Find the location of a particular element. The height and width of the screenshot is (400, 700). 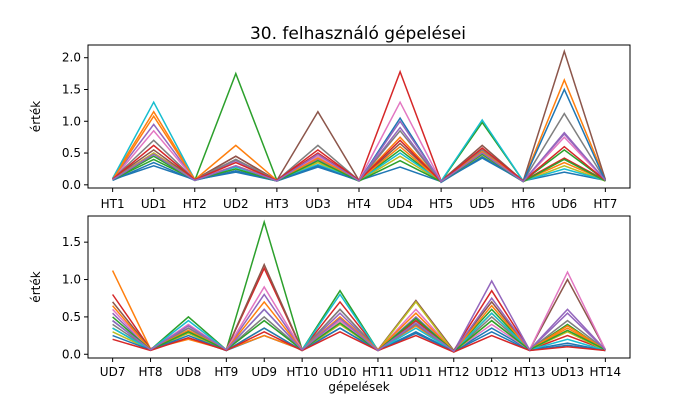

x-tick-label: HT11 is located at coordinates (378, 372).